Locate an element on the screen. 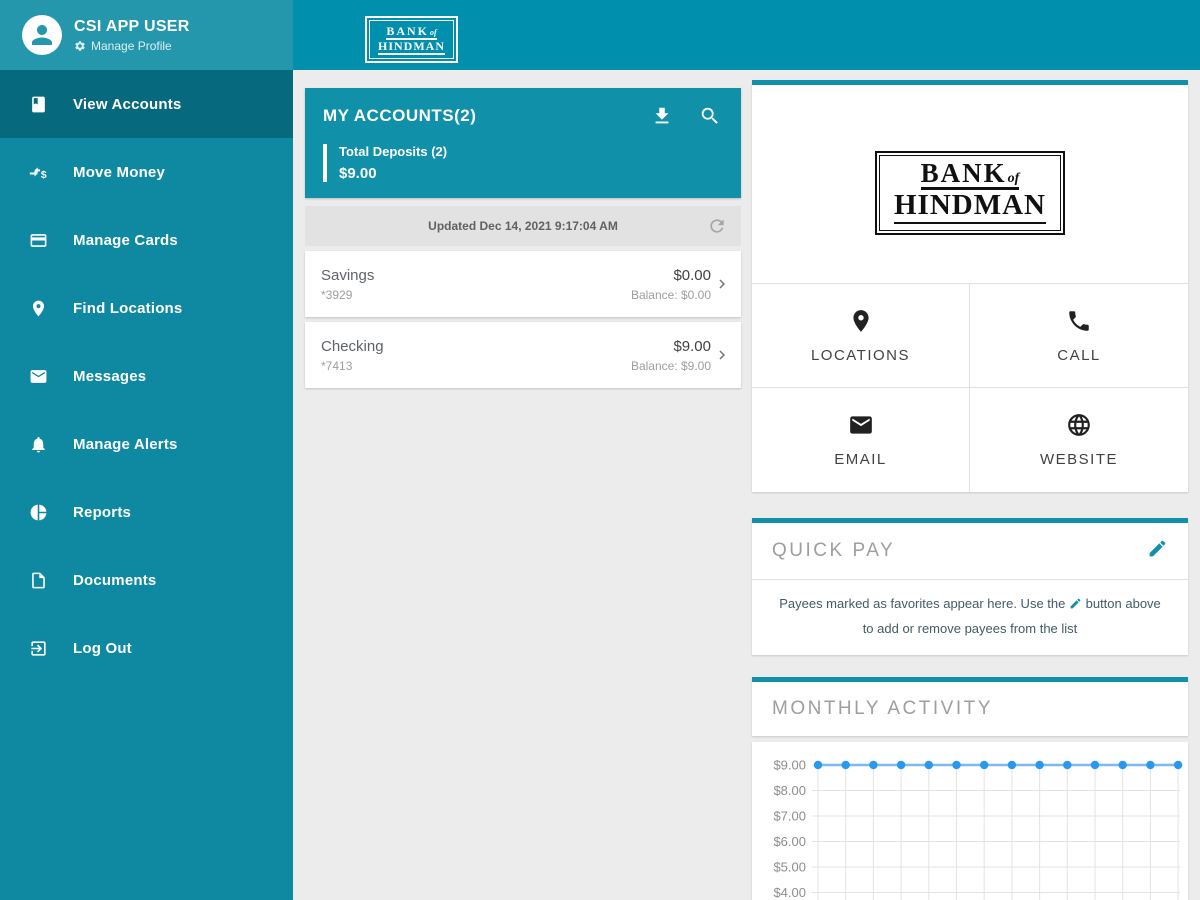  document-icon is located at coordinates (38, 580).